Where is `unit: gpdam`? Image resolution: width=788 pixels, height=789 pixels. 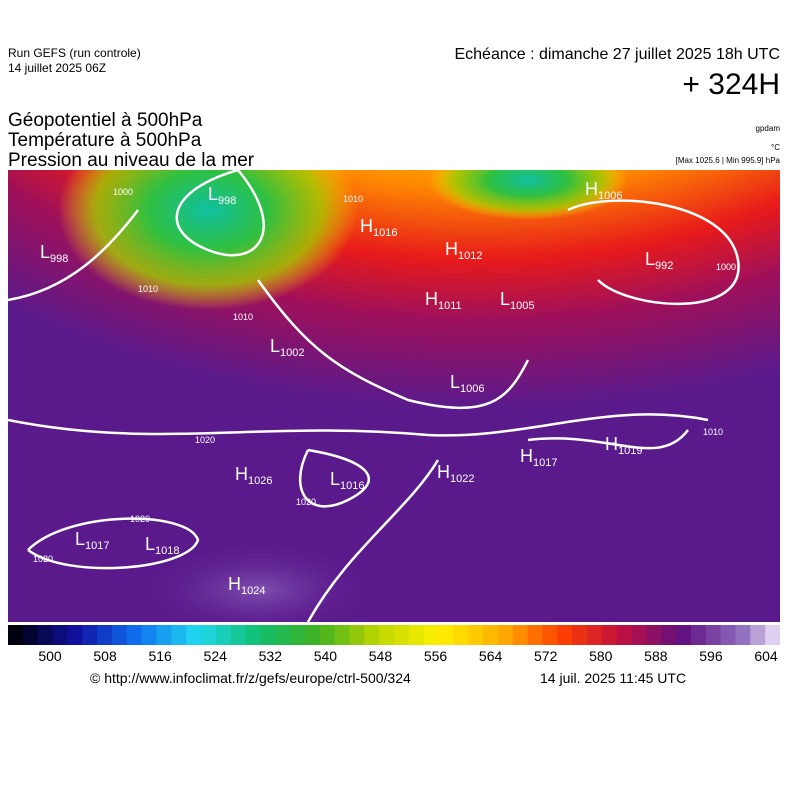
unit: gpdam is located at coordinates (767, 128).